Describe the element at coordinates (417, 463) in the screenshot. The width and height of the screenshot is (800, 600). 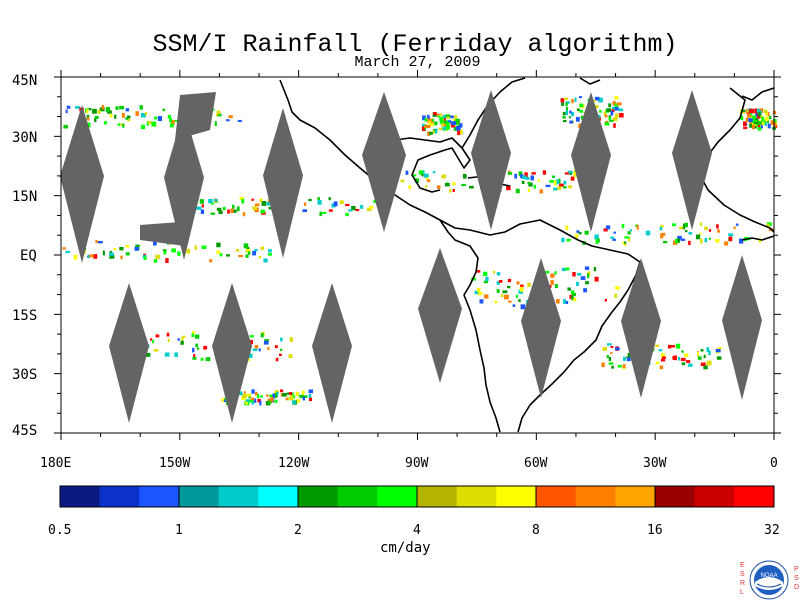
I see `lon-label-90w: 90W` at that location.